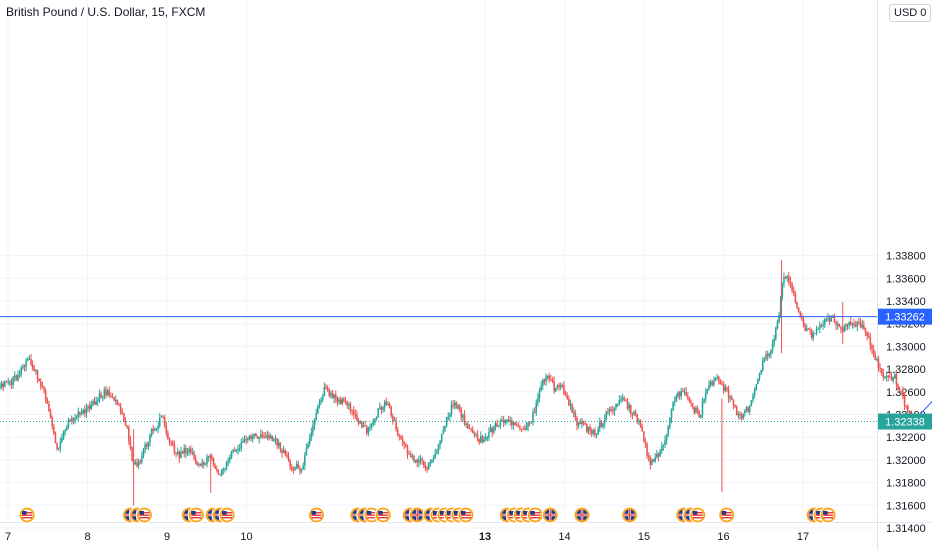  Describe the element at coordinates (468, 537) in the screenshot. I see `time-axis: 7891013141516172021` at that location.